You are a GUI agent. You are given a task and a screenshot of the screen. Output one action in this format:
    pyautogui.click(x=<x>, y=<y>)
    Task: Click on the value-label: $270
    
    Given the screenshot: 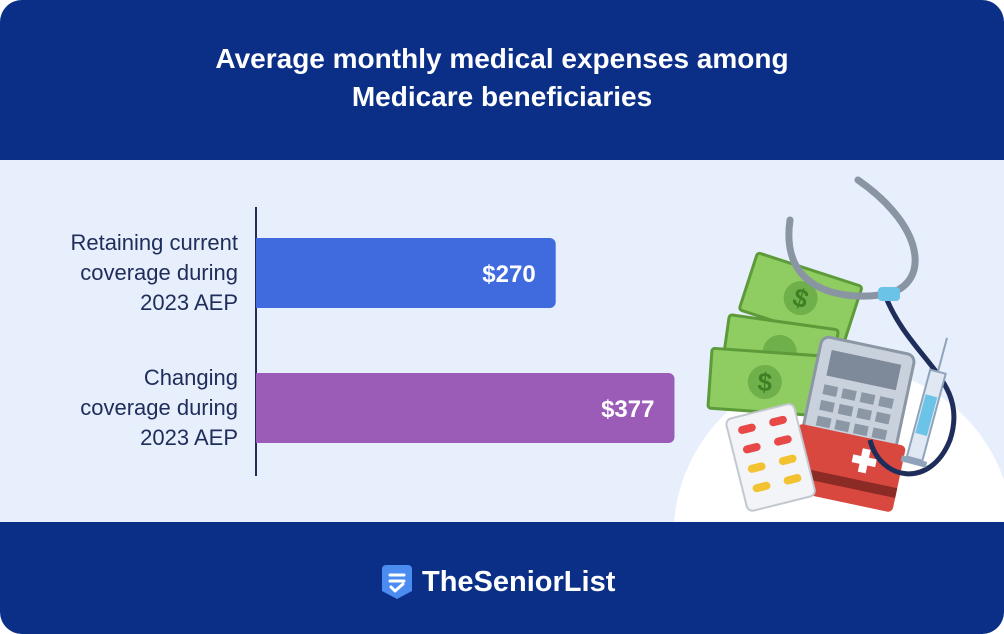 What is the action you would take?
    pyautogui.click(x=508, y=274)
    